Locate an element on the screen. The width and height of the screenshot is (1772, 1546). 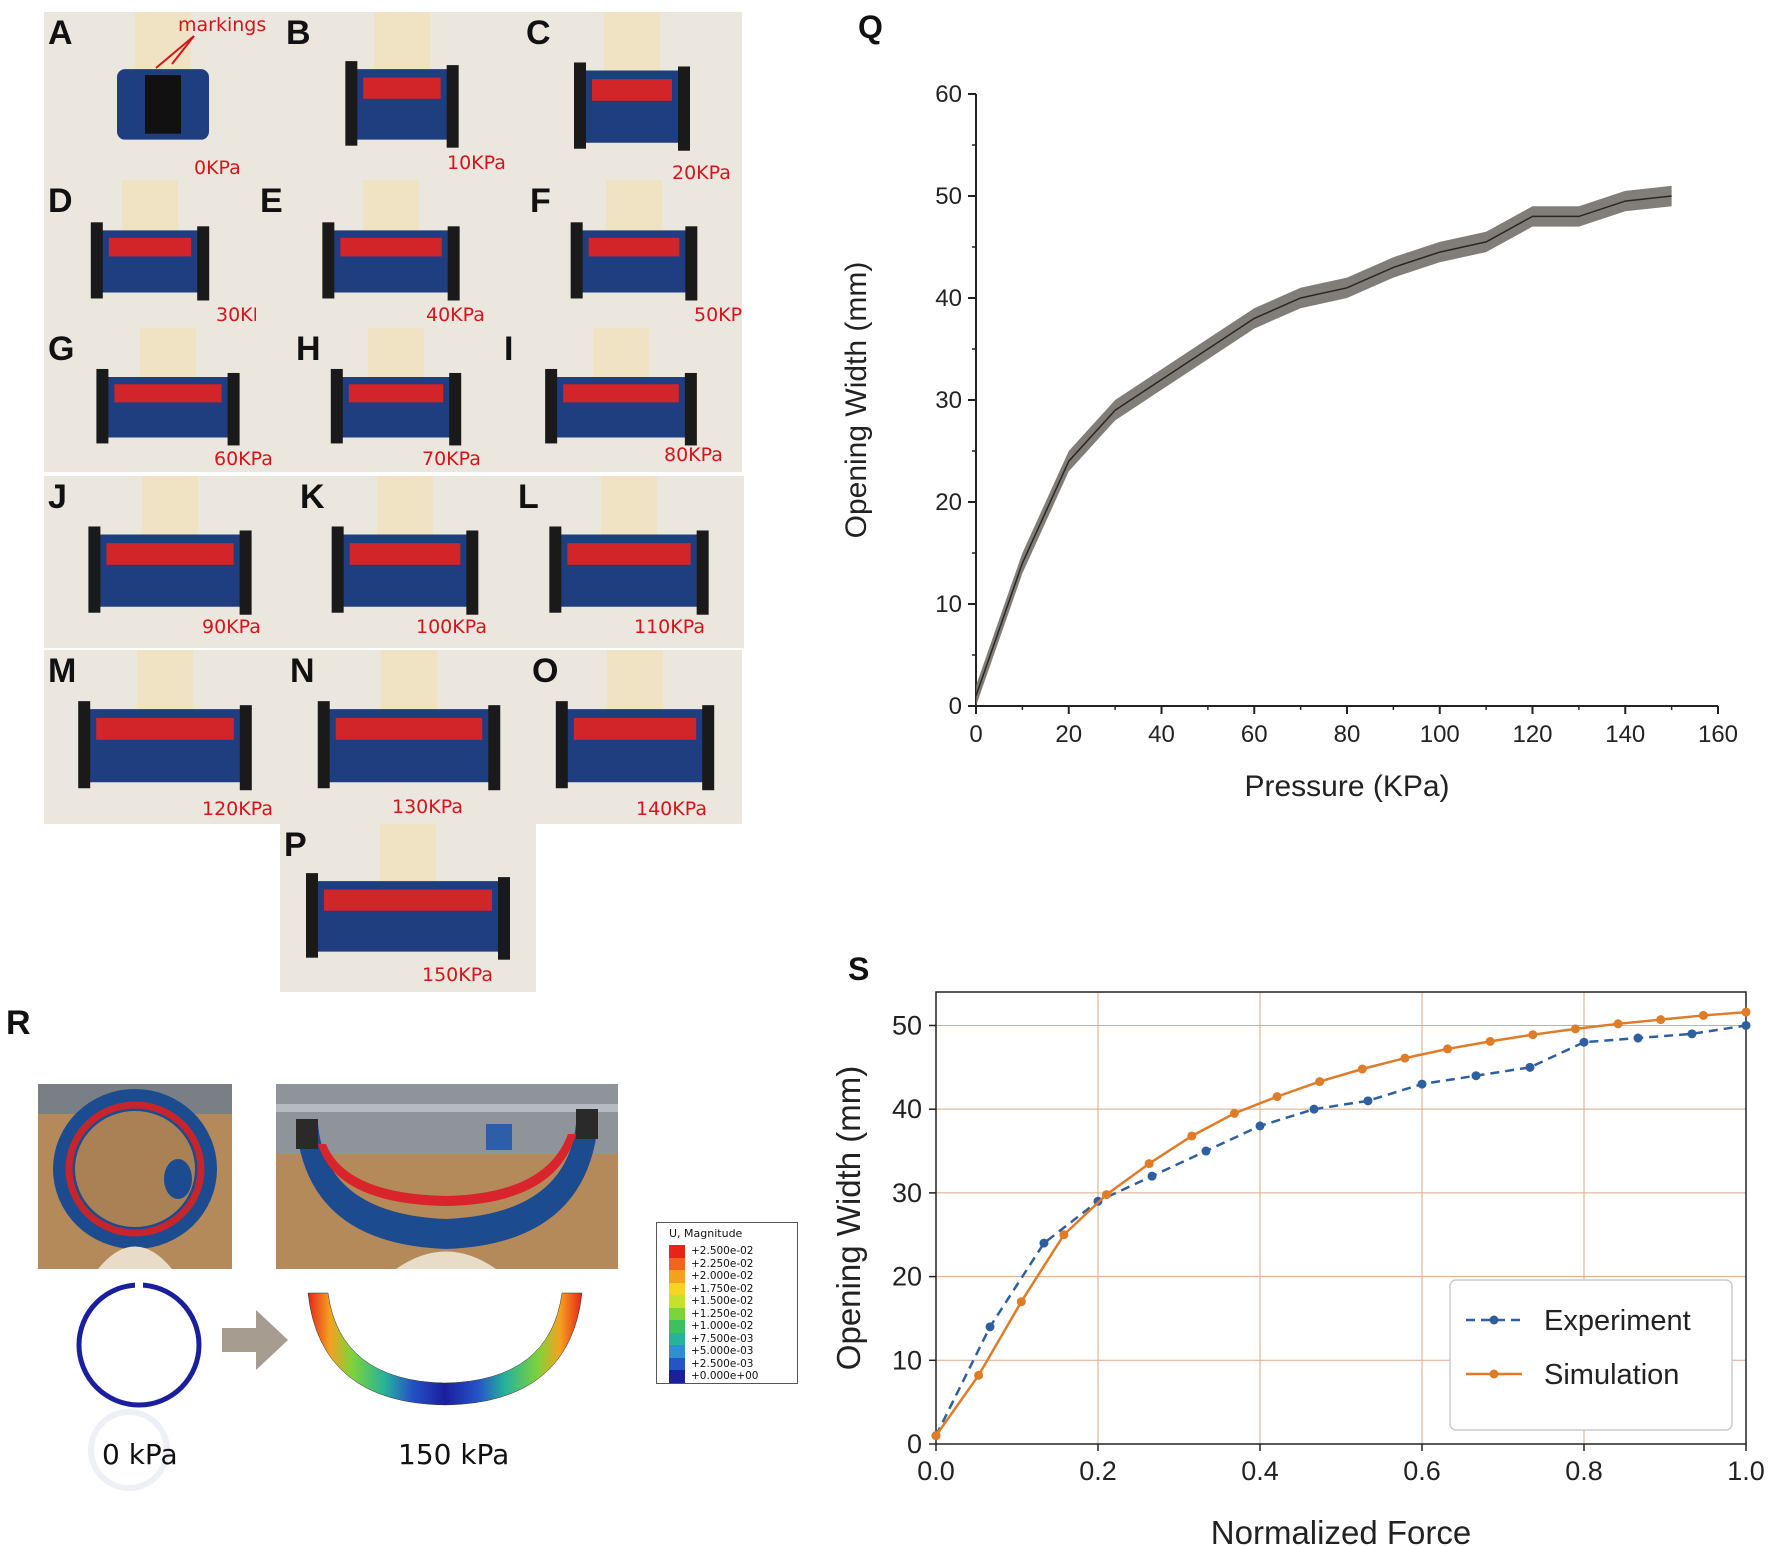
legend-value: +2.500e-03 is located at coordinates (722, 1363).